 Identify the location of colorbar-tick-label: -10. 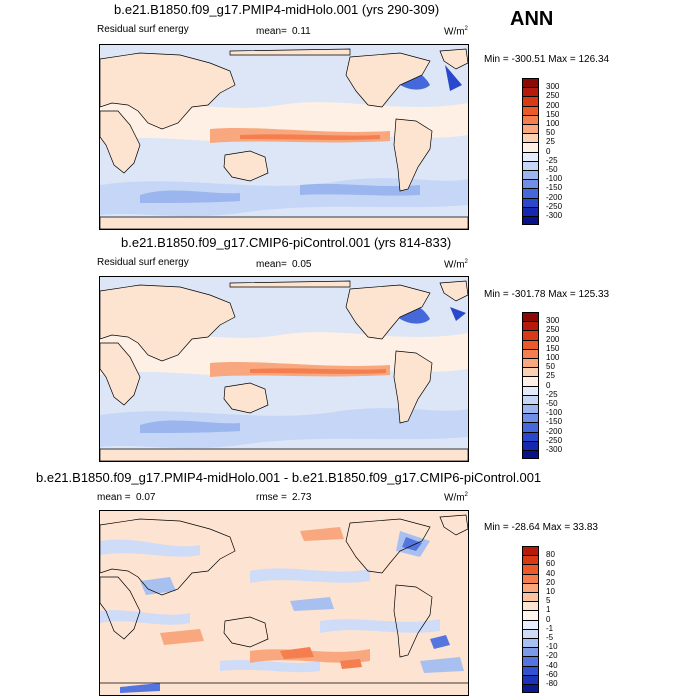
(552, 647).